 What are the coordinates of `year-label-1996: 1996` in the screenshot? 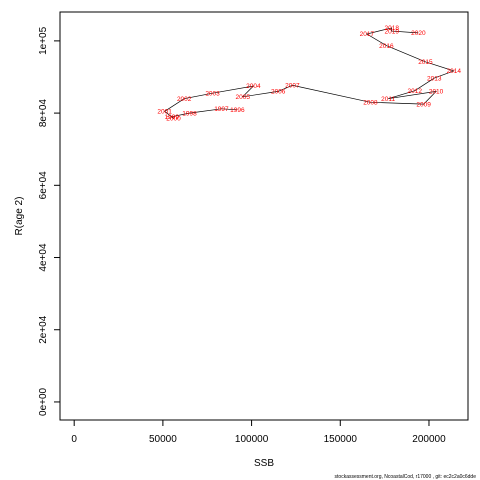 It's located at (237, 110).